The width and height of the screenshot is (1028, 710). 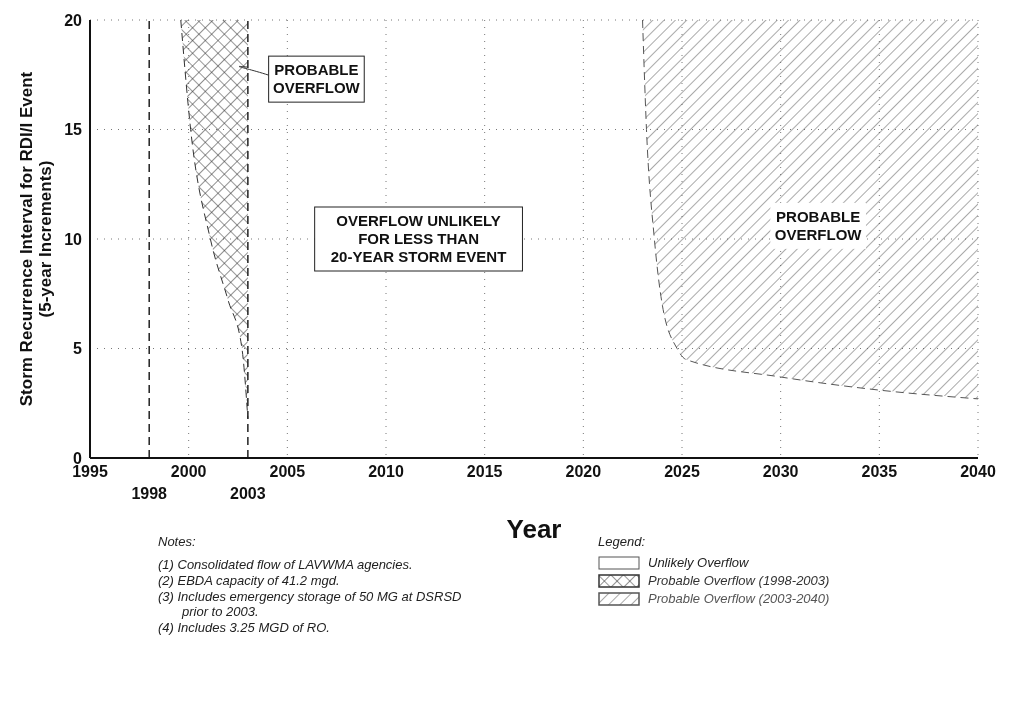 I want to click on y-tick-label: 20, so click(x=73, y=20).